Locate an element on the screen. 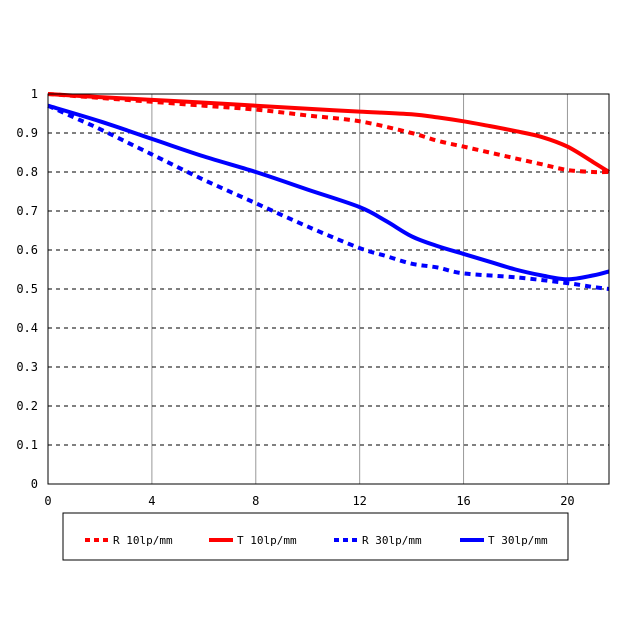  legend-label: T 30lp/mm is located at coordinates (518, 540).